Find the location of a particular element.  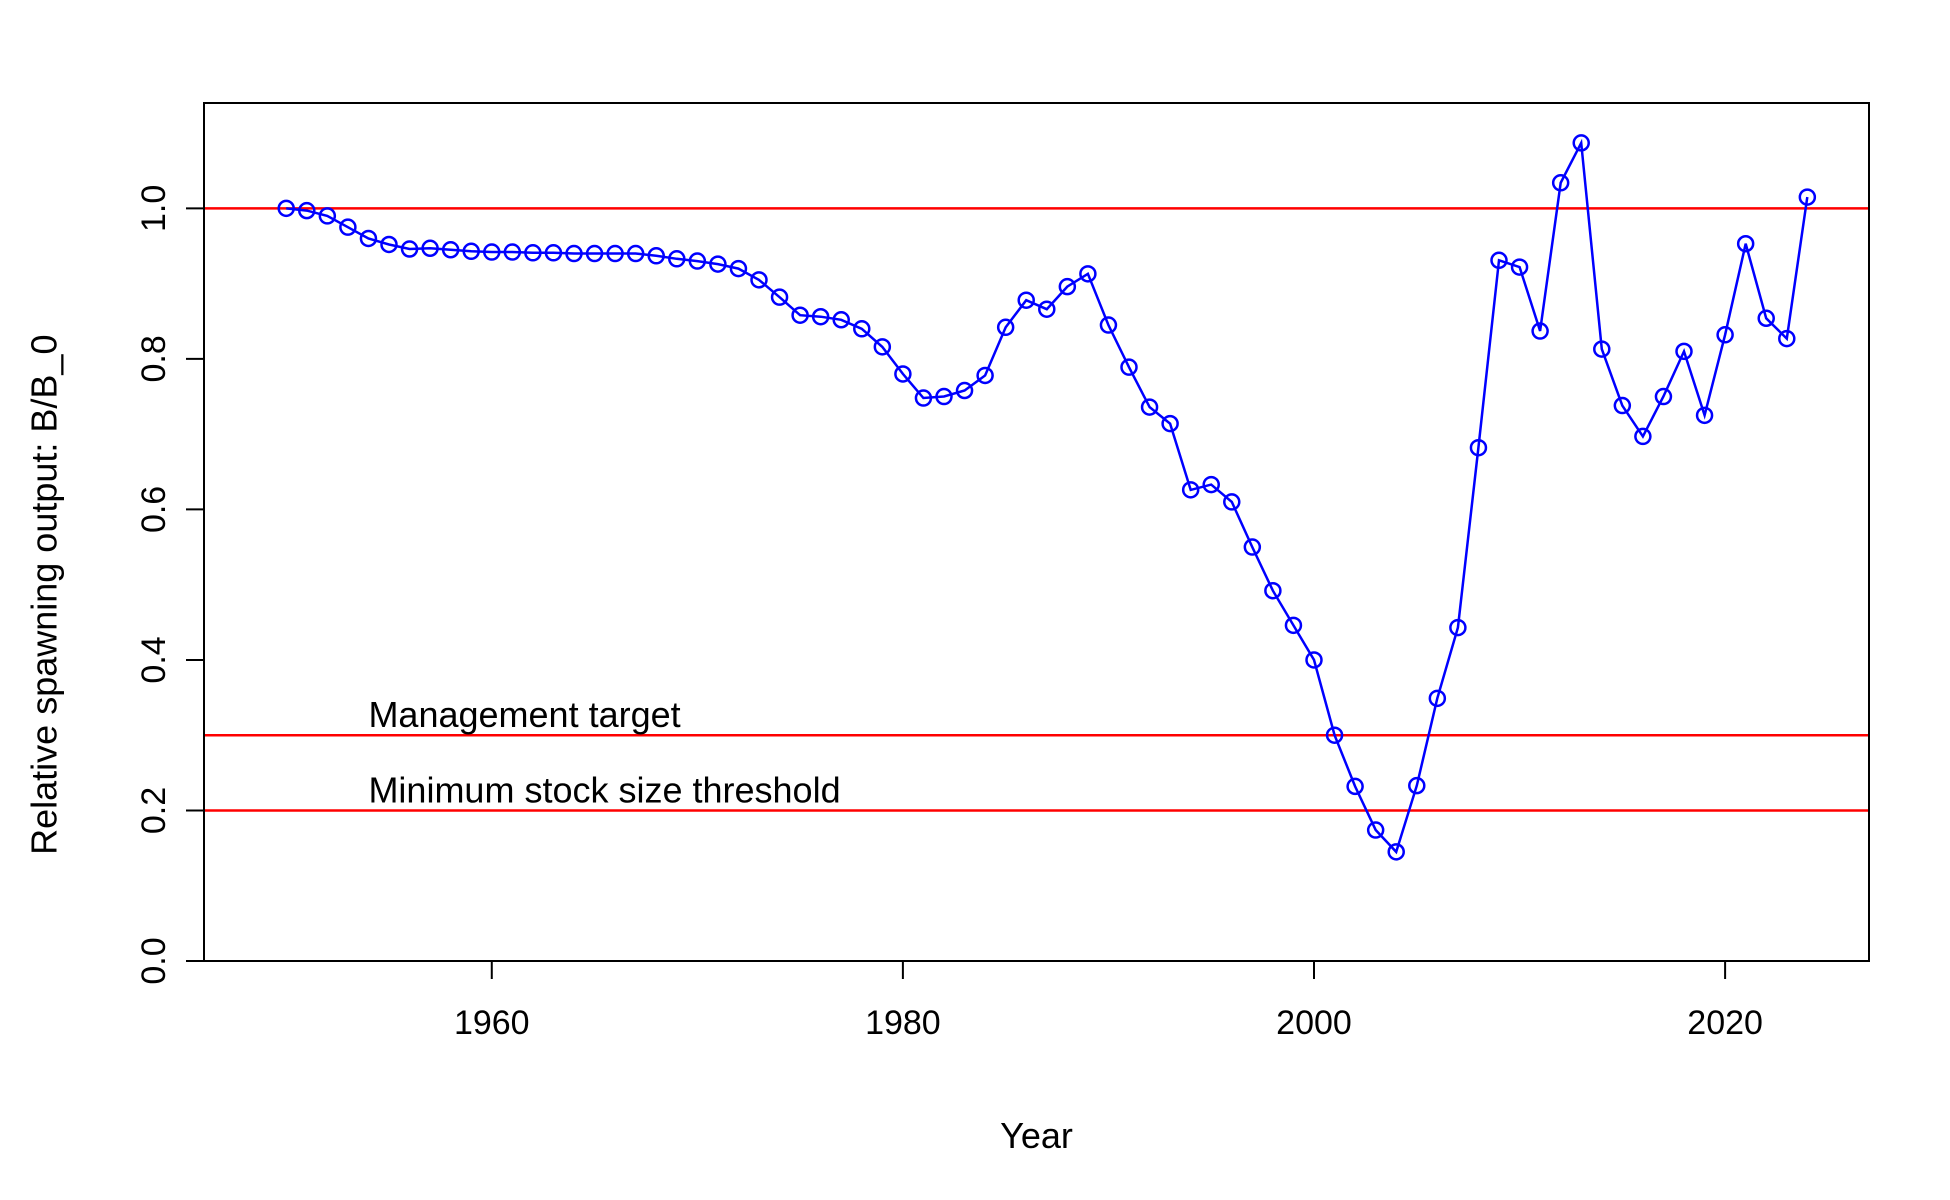

data-point-2019 is located at coordinates (1704, 415).